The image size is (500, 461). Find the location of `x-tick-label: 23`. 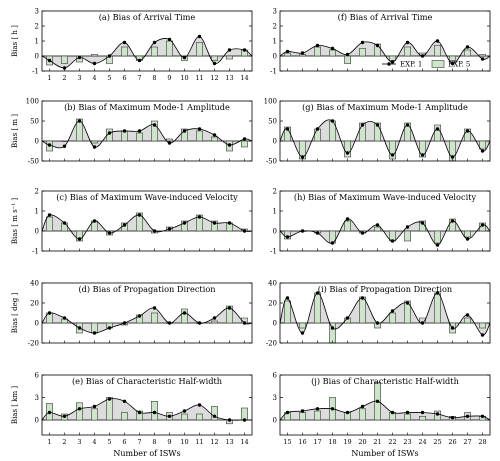

x-tick-label: 23 is located at coordinates (407, 442).